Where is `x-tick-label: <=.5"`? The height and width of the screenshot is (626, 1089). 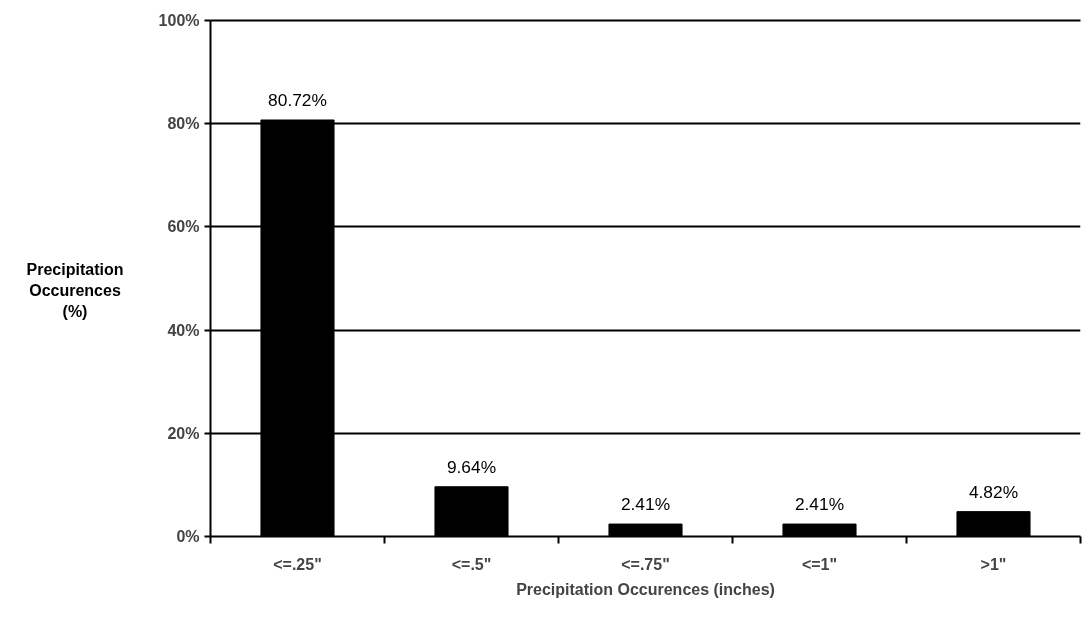 x-tick-label: <=.5" is located at coordinates (471, 564).